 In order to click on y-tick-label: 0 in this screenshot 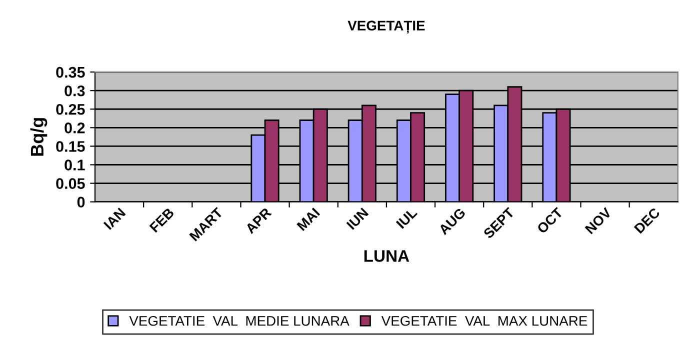, I will do `click(81, 202)`.